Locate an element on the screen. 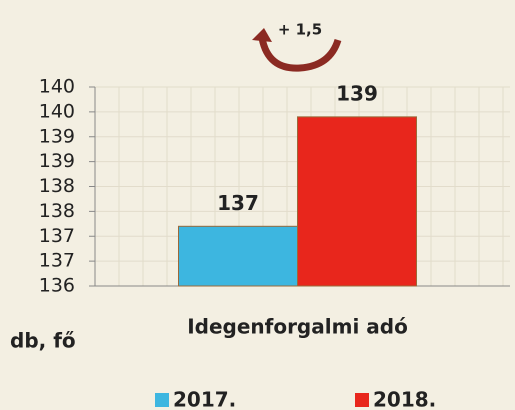  y-tick-label: 136 is located at coordinates (57, 286).